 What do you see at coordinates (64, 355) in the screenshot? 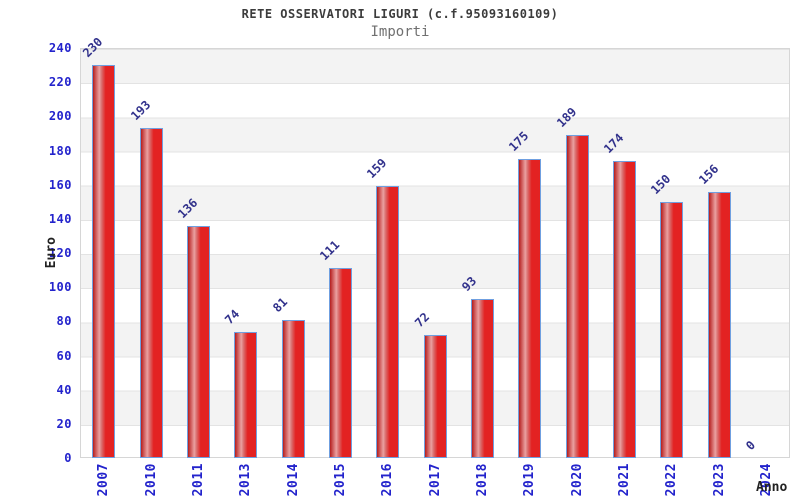
I see `y-tick-label: 60` at bounding box center [64, 355].